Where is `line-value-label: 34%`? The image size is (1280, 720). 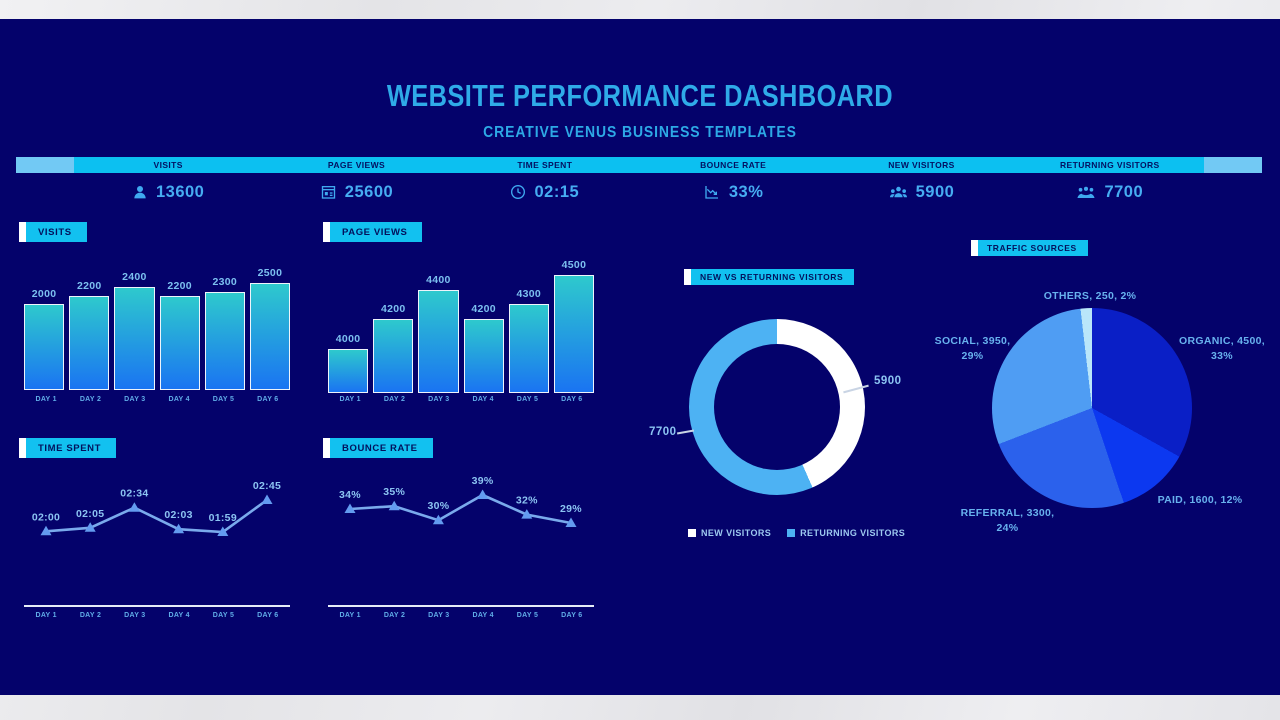 line-value-label: 34% is located at coordinates (350, 495).